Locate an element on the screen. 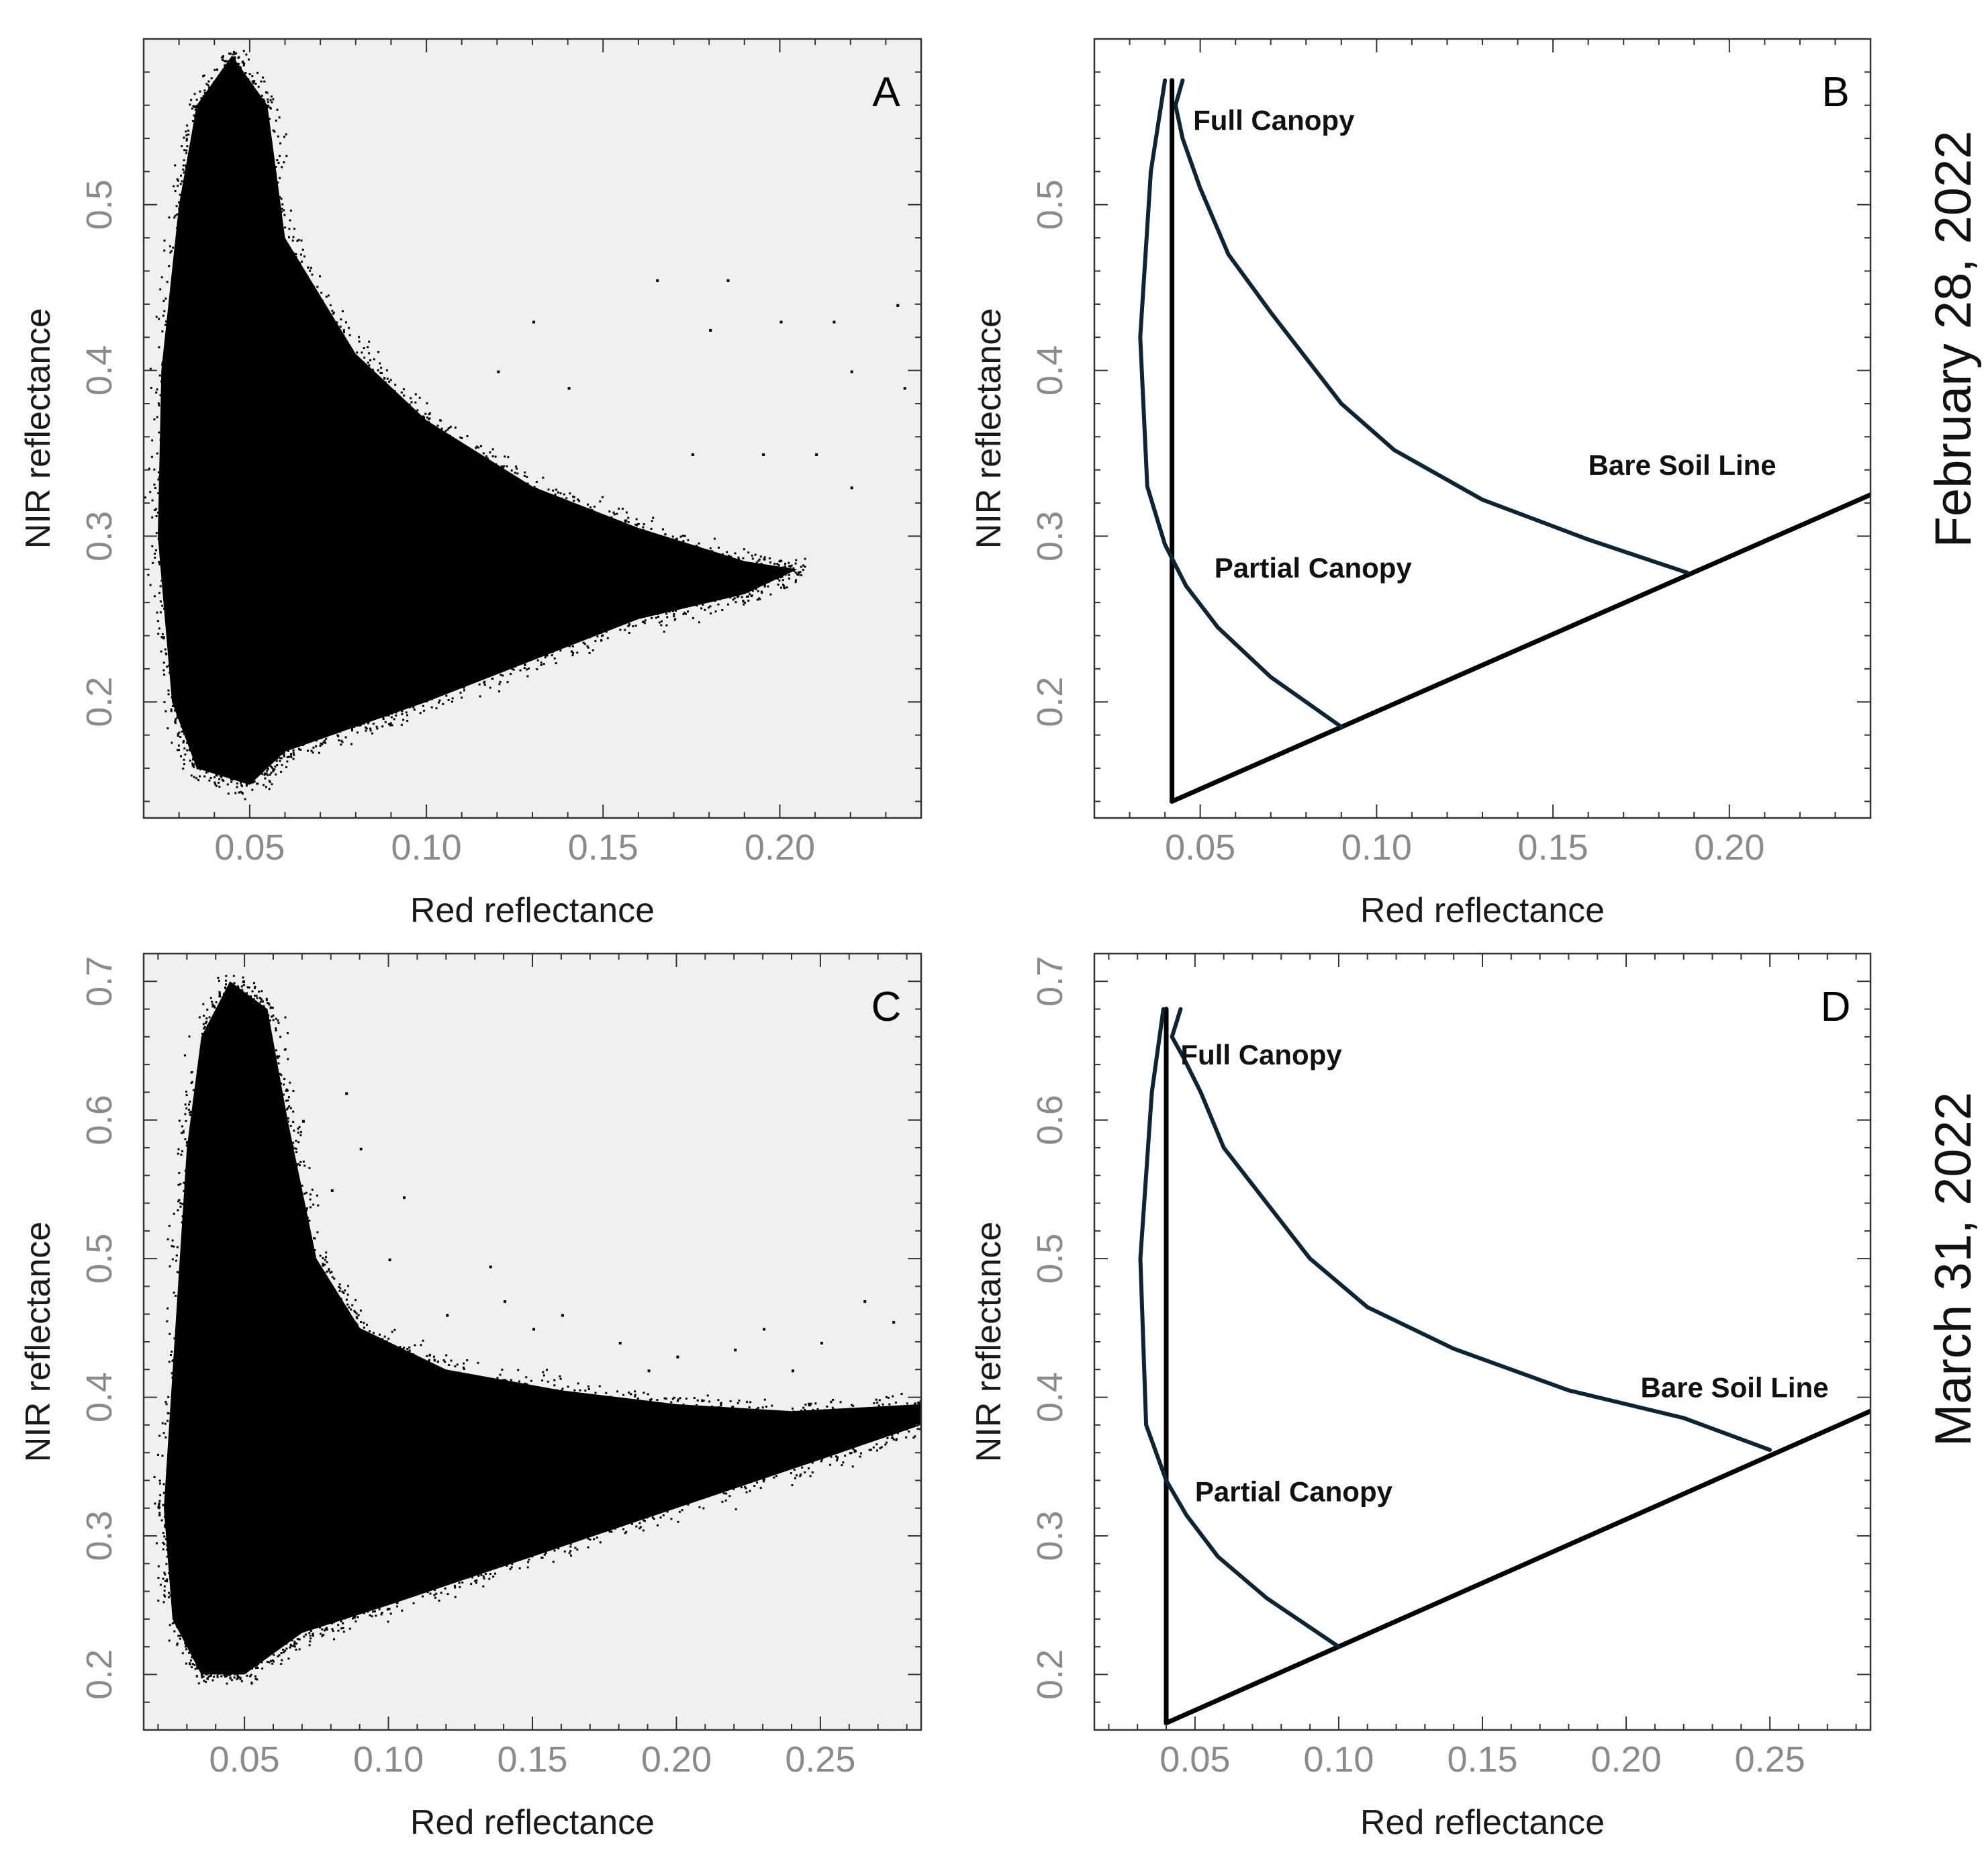 Image resolution: width=1988 pixels, height=1873 pixels. outlier-point is located at coordinates (764, 1329).